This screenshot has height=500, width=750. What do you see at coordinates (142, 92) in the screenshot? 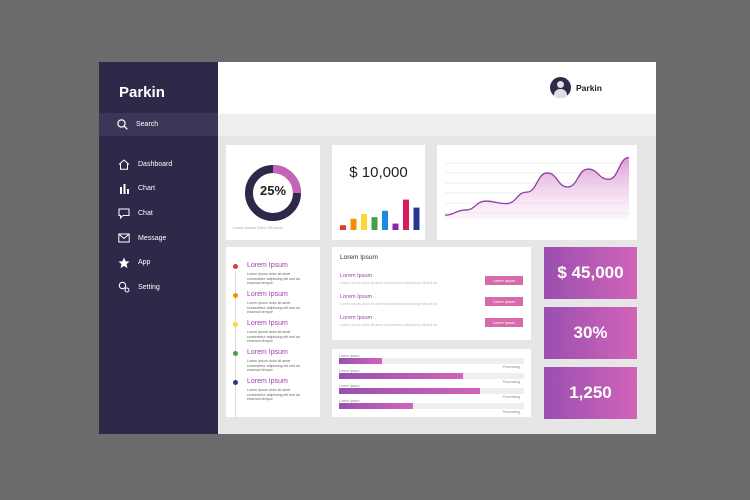
I see `brand-logo: Parkin` at bounding box center [142, 92].